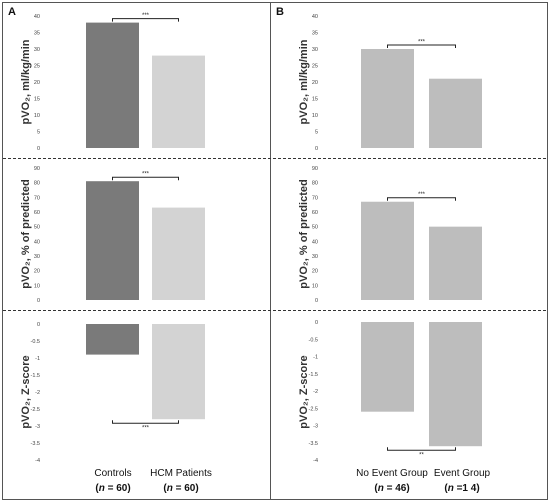  Describe the element at coordinates (422, 43) in the screenshot. I see `panel-b-row1-sig-label: ***` at that location.